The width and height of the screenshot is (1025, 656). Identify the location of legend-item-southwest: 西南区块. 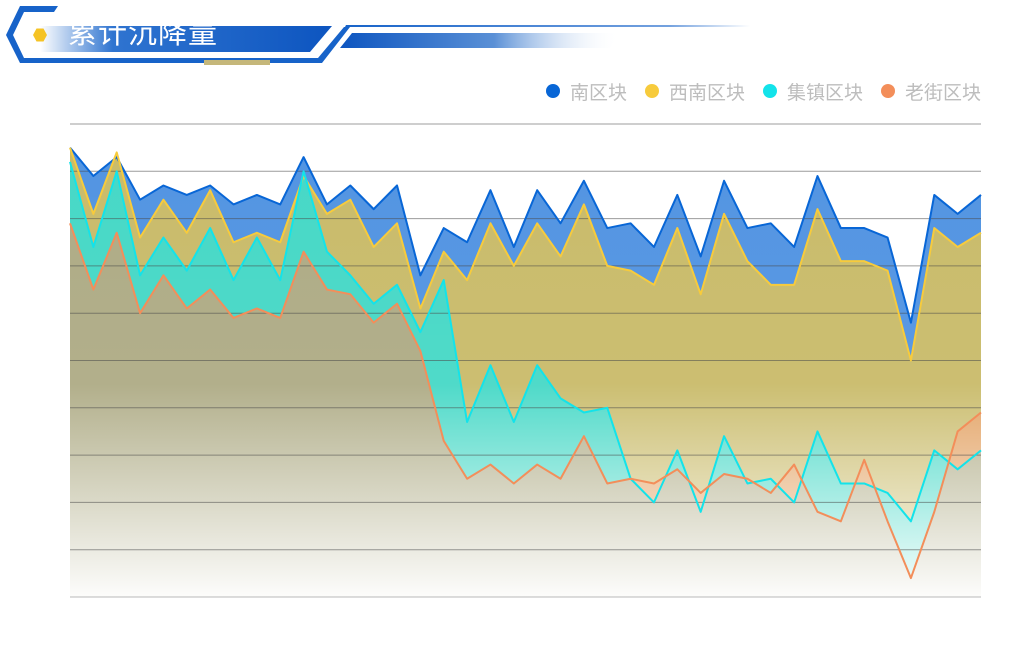
(694, 91).